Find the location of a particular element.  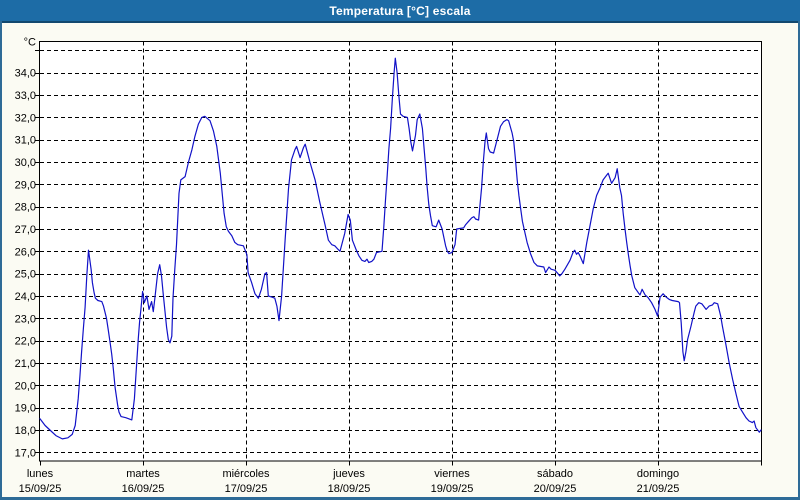

y-tick-label: 26,0 is located at coordinates (25, 252).